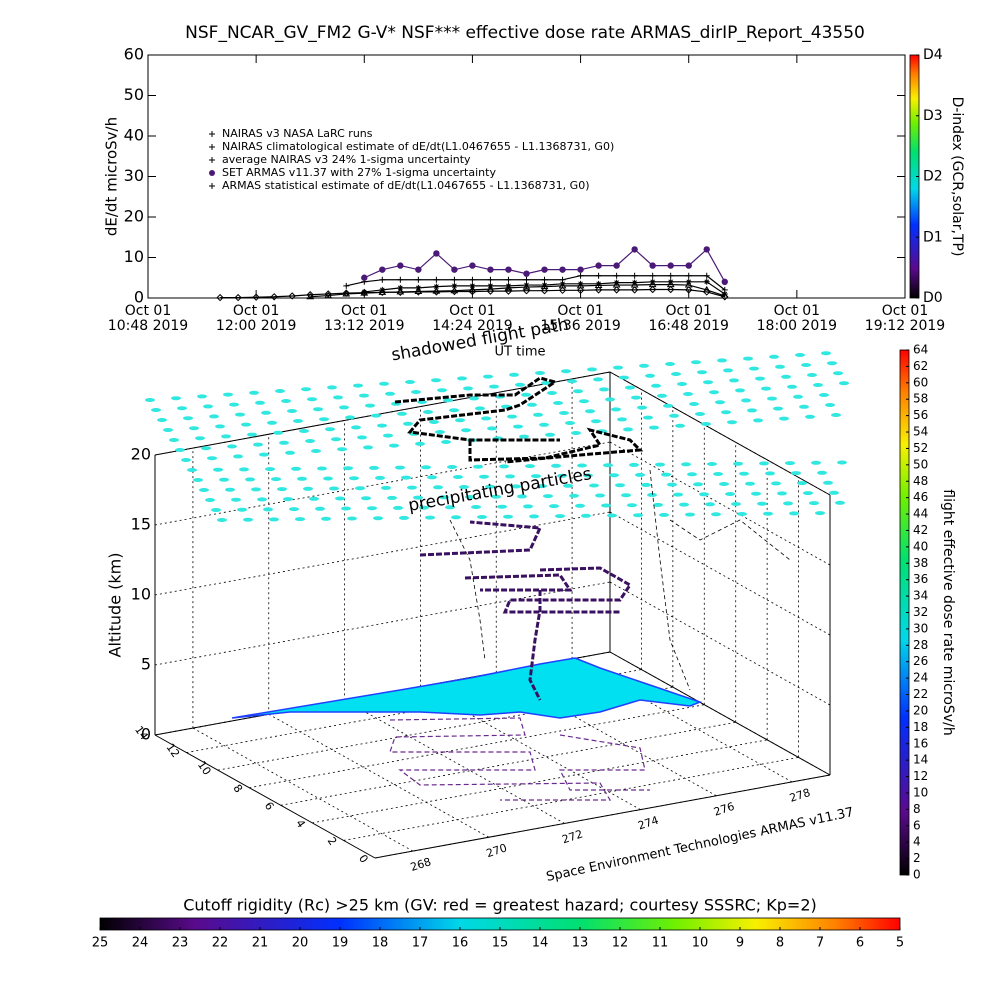 The height and width of the screenshot is (1000, 1000). I want to click on colorbar-tick-label: 12, so click(920, 776).